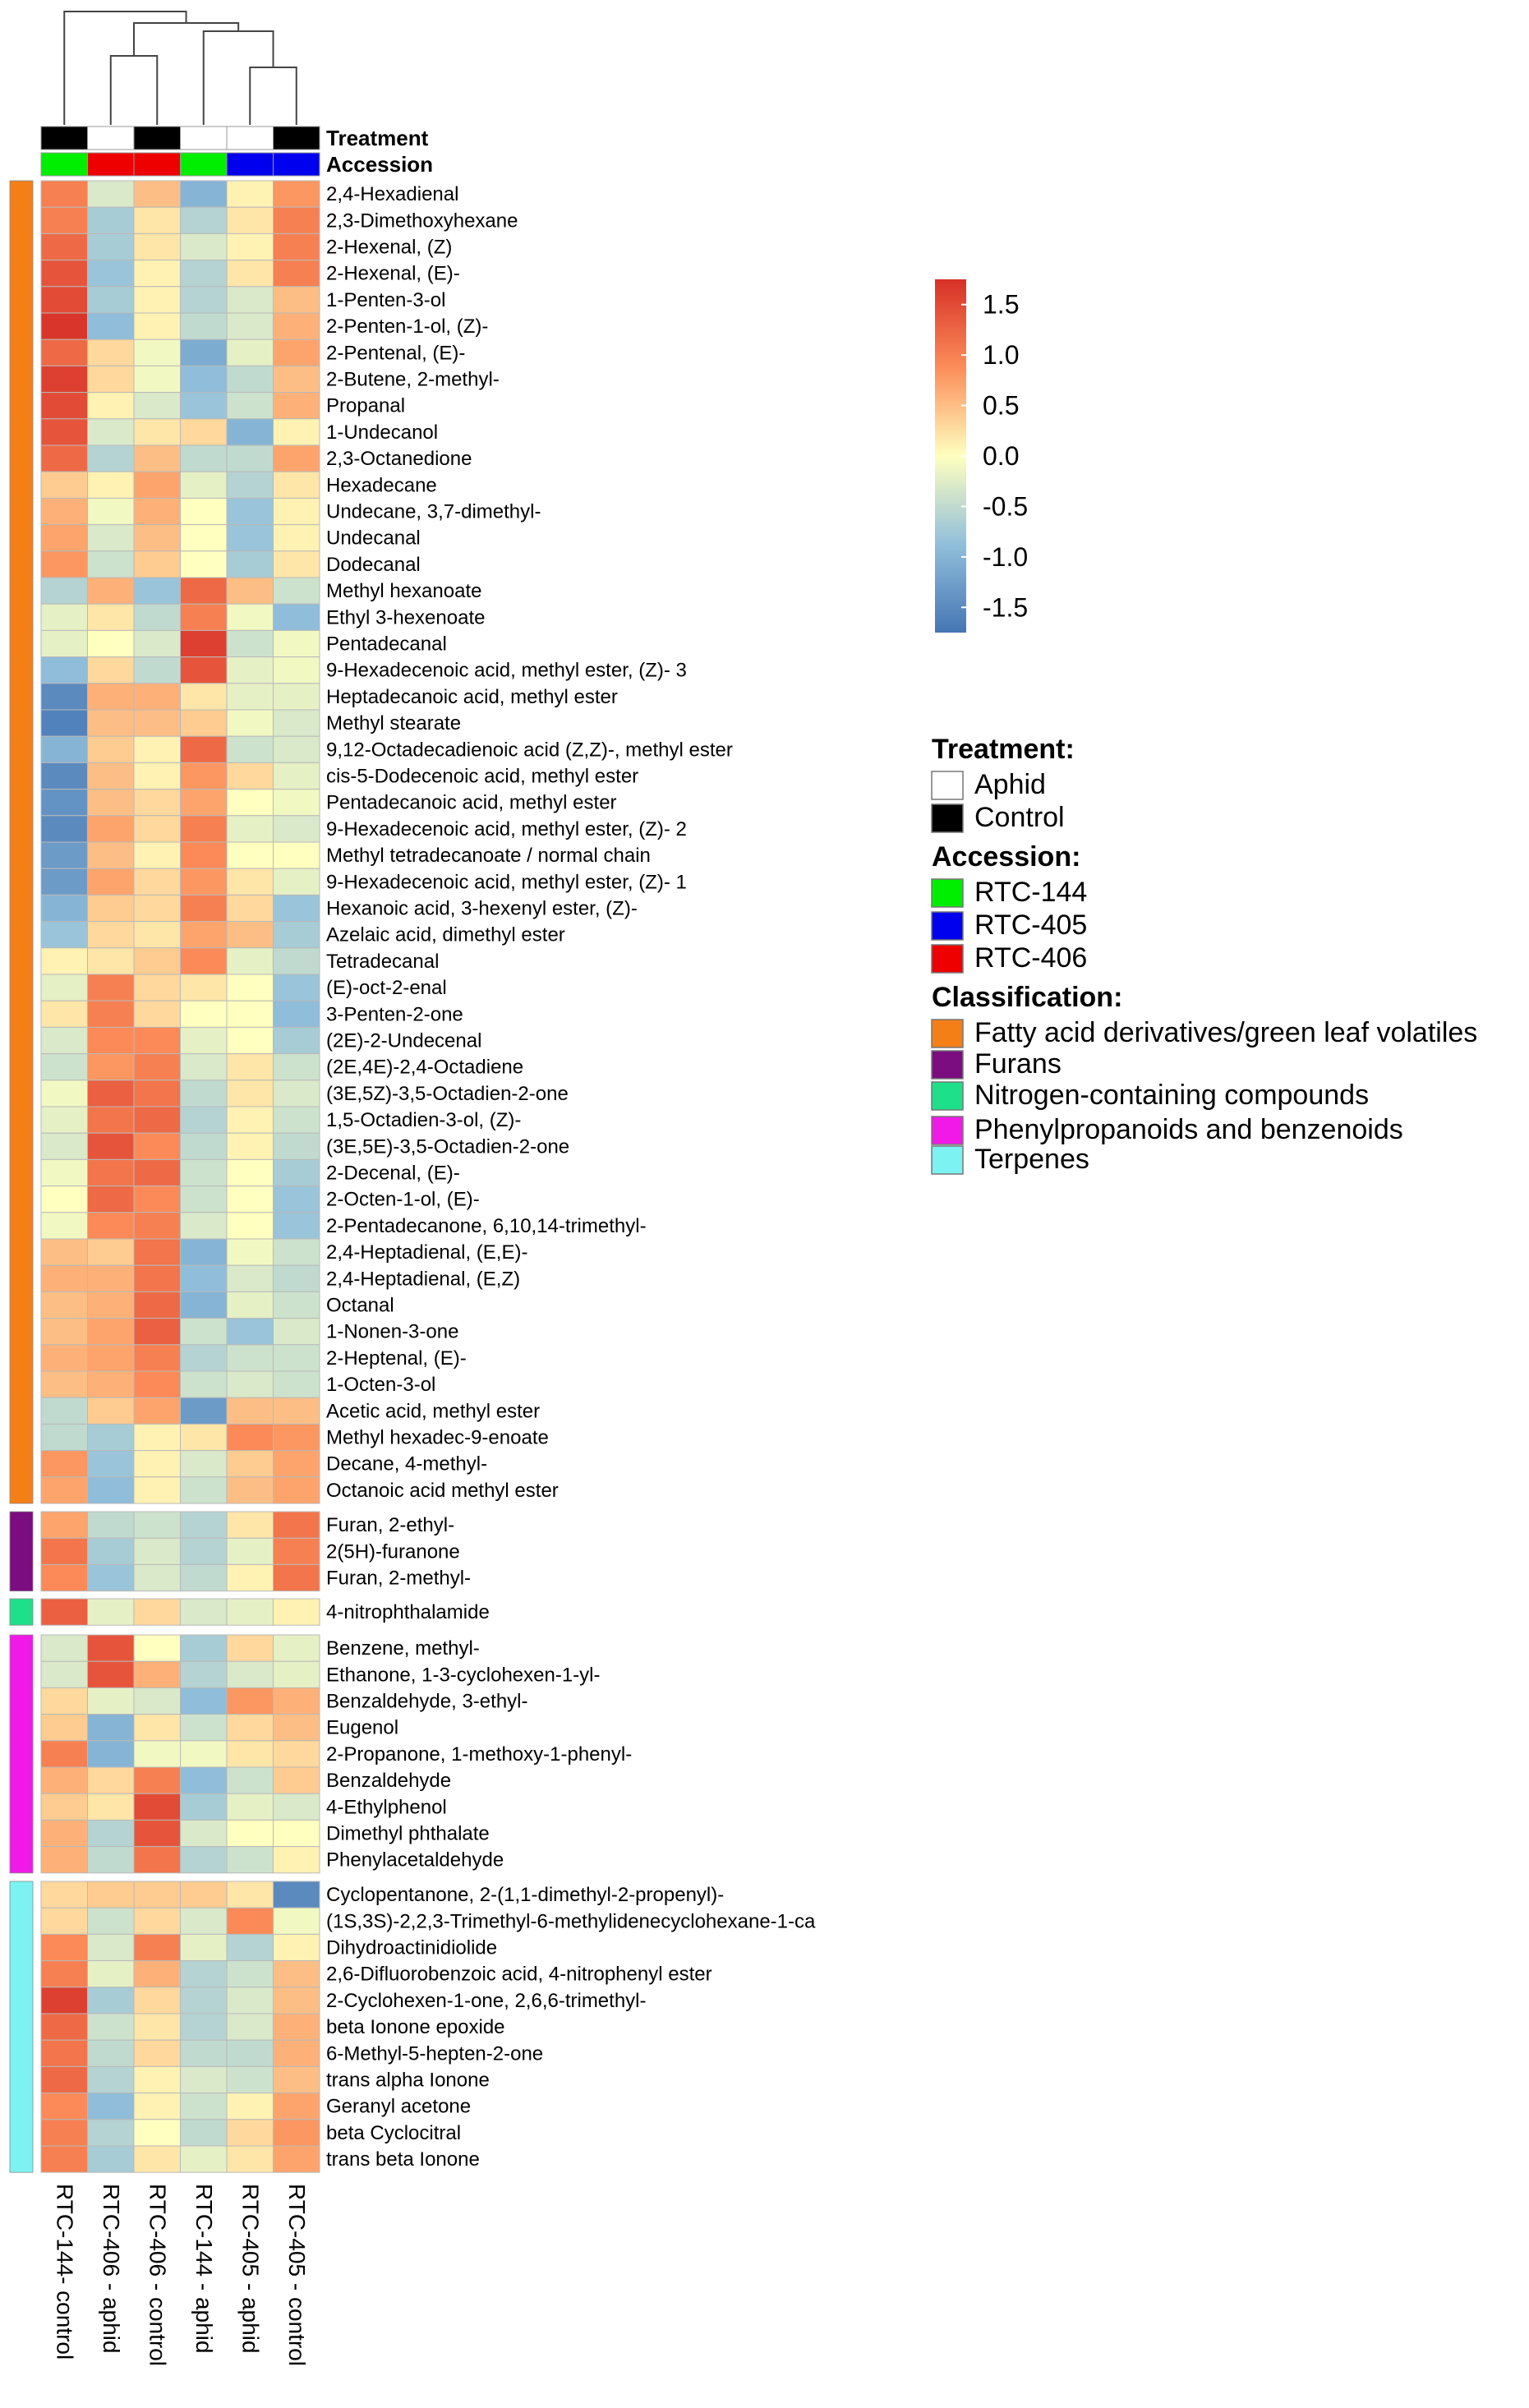 This screenshot has width=1529, height=2408. What do you see at coordinates (381, 485) in the screenshot?
I see `row-label: Hexadecane` at bounding box center [381, 485].